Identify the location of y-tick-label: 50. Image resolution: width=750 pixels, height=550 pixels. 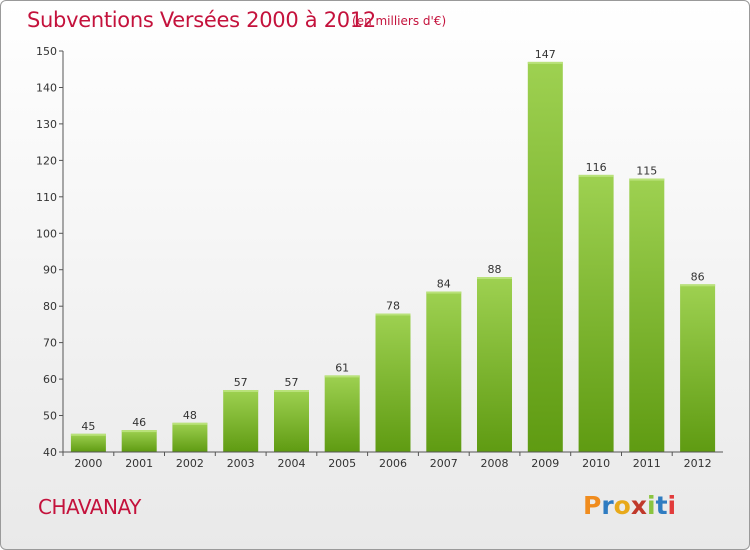
(50, 416).